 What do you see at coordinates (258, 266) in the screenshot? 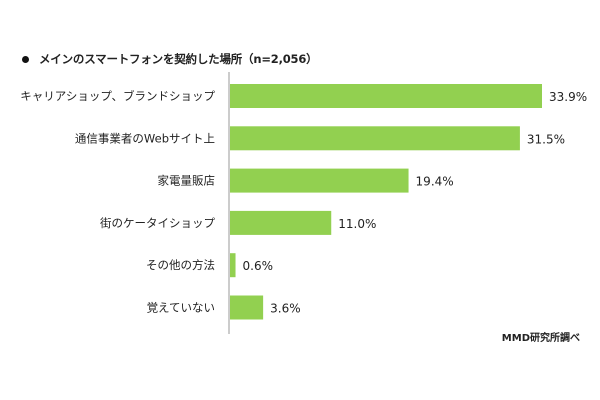
I see `value-label: 0.6%` at bounding box center [258, 266].